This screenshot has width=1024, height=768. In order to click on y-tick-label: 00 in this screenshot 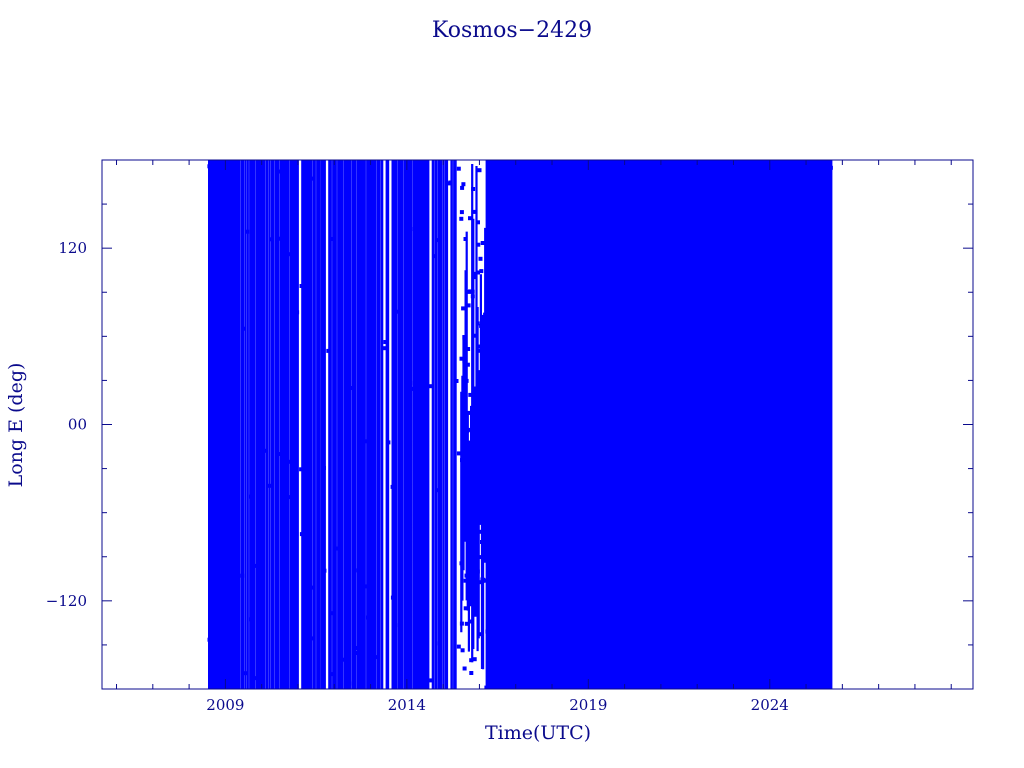, I will do `click(77, 425)`.